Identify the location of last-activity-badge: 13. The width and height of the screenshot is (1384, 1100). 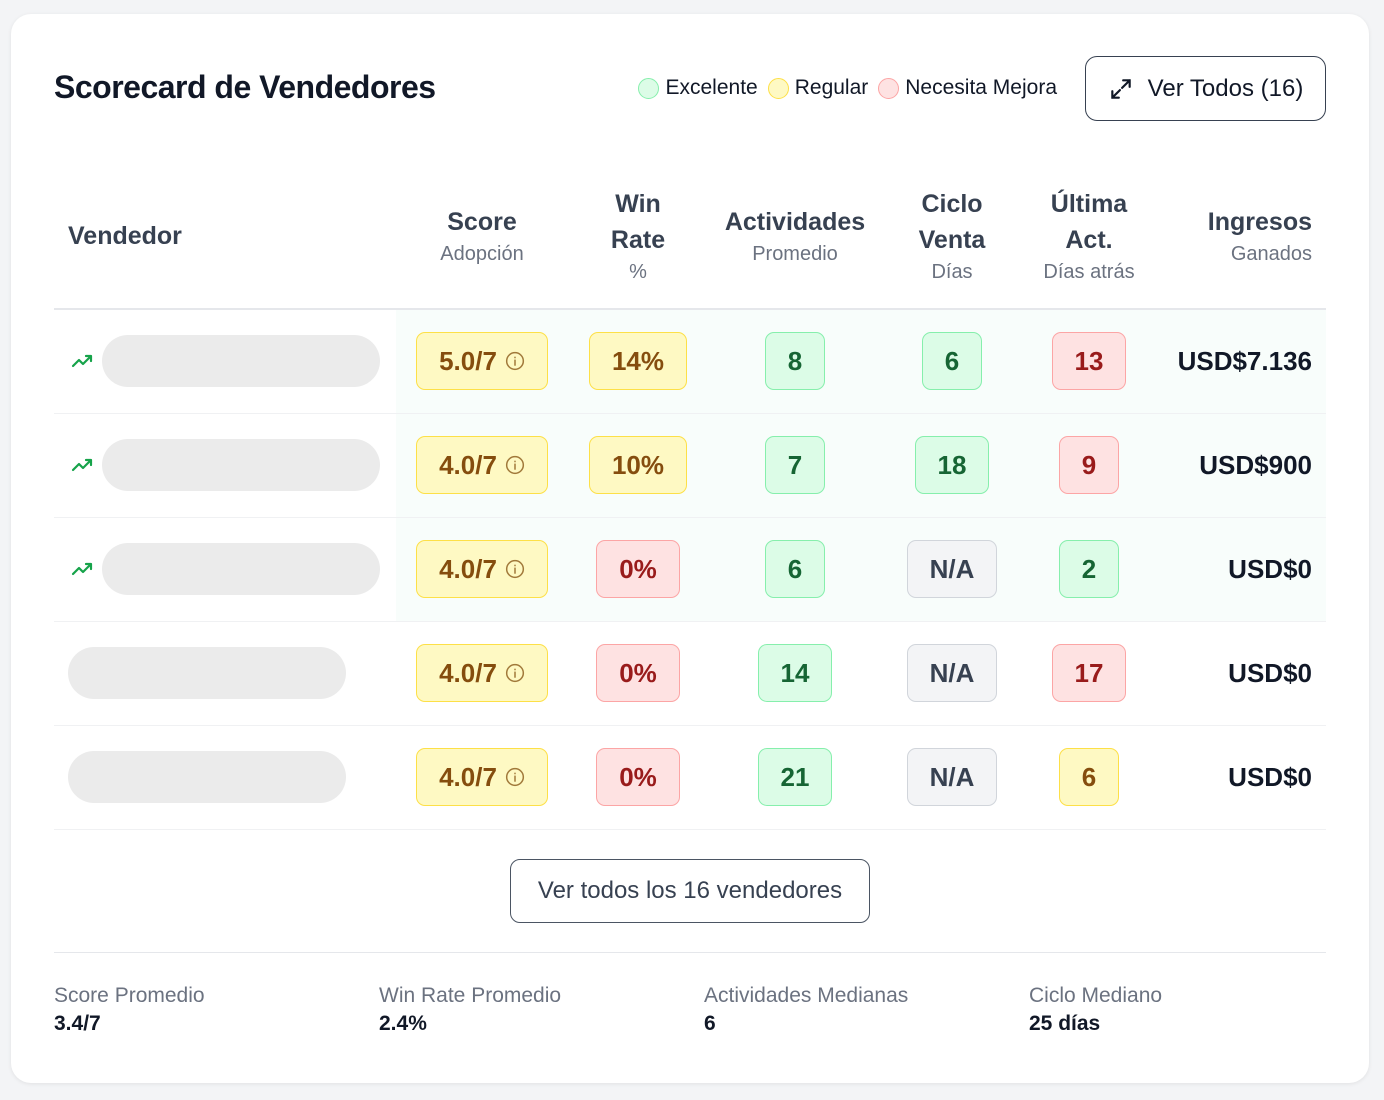
(1089, 361).